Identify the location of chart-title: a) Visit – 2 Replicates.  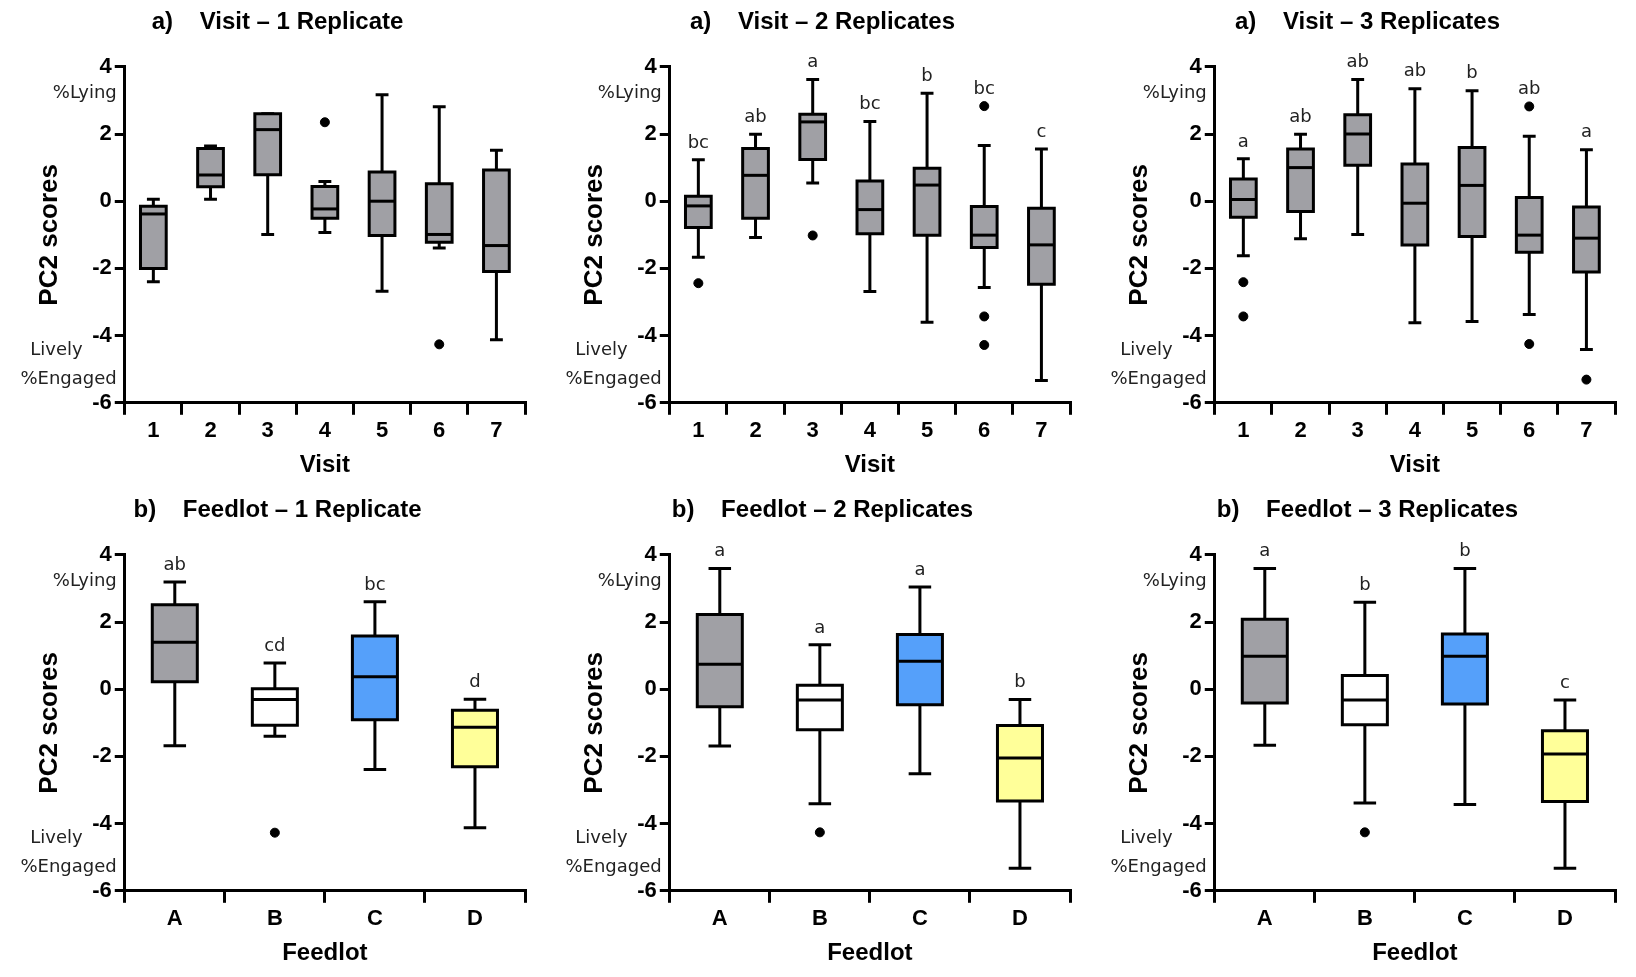
(822, 21).